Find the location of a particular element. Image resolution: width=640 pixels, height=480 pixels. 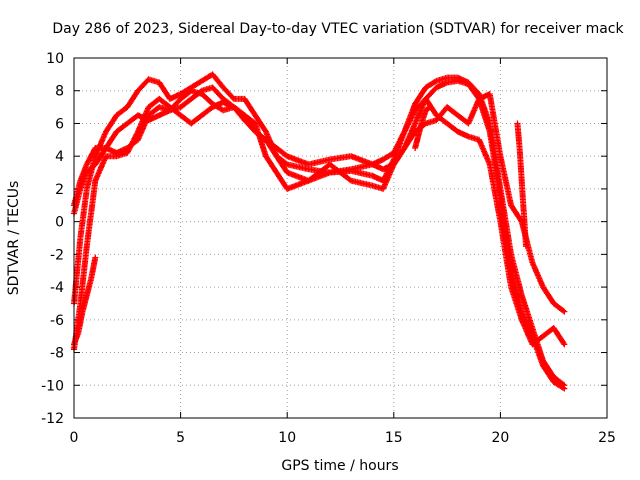

x-tick-label: 20 is located at coordinates (500, 438).